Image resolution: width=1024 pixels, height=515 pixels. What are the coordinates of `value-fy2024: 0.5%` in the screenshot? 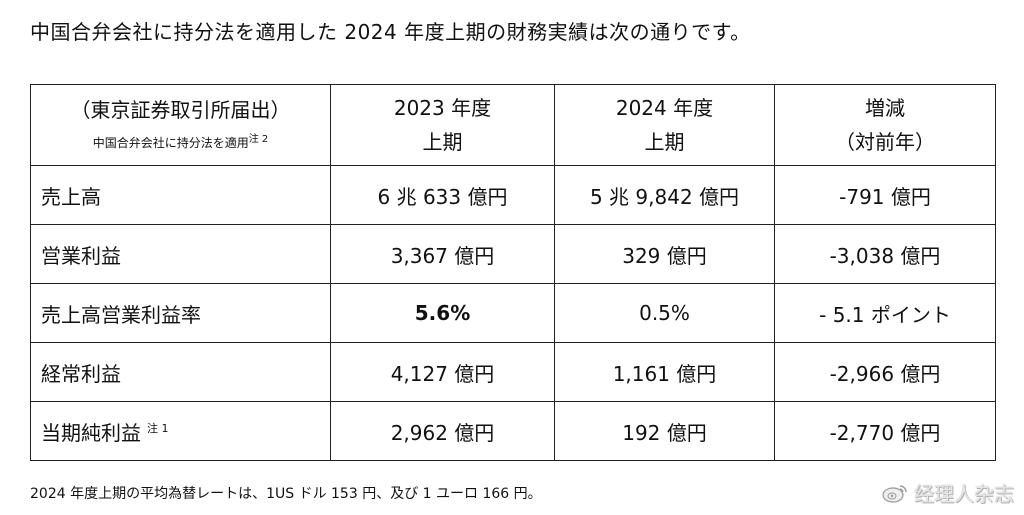 It's located at (664, 313).